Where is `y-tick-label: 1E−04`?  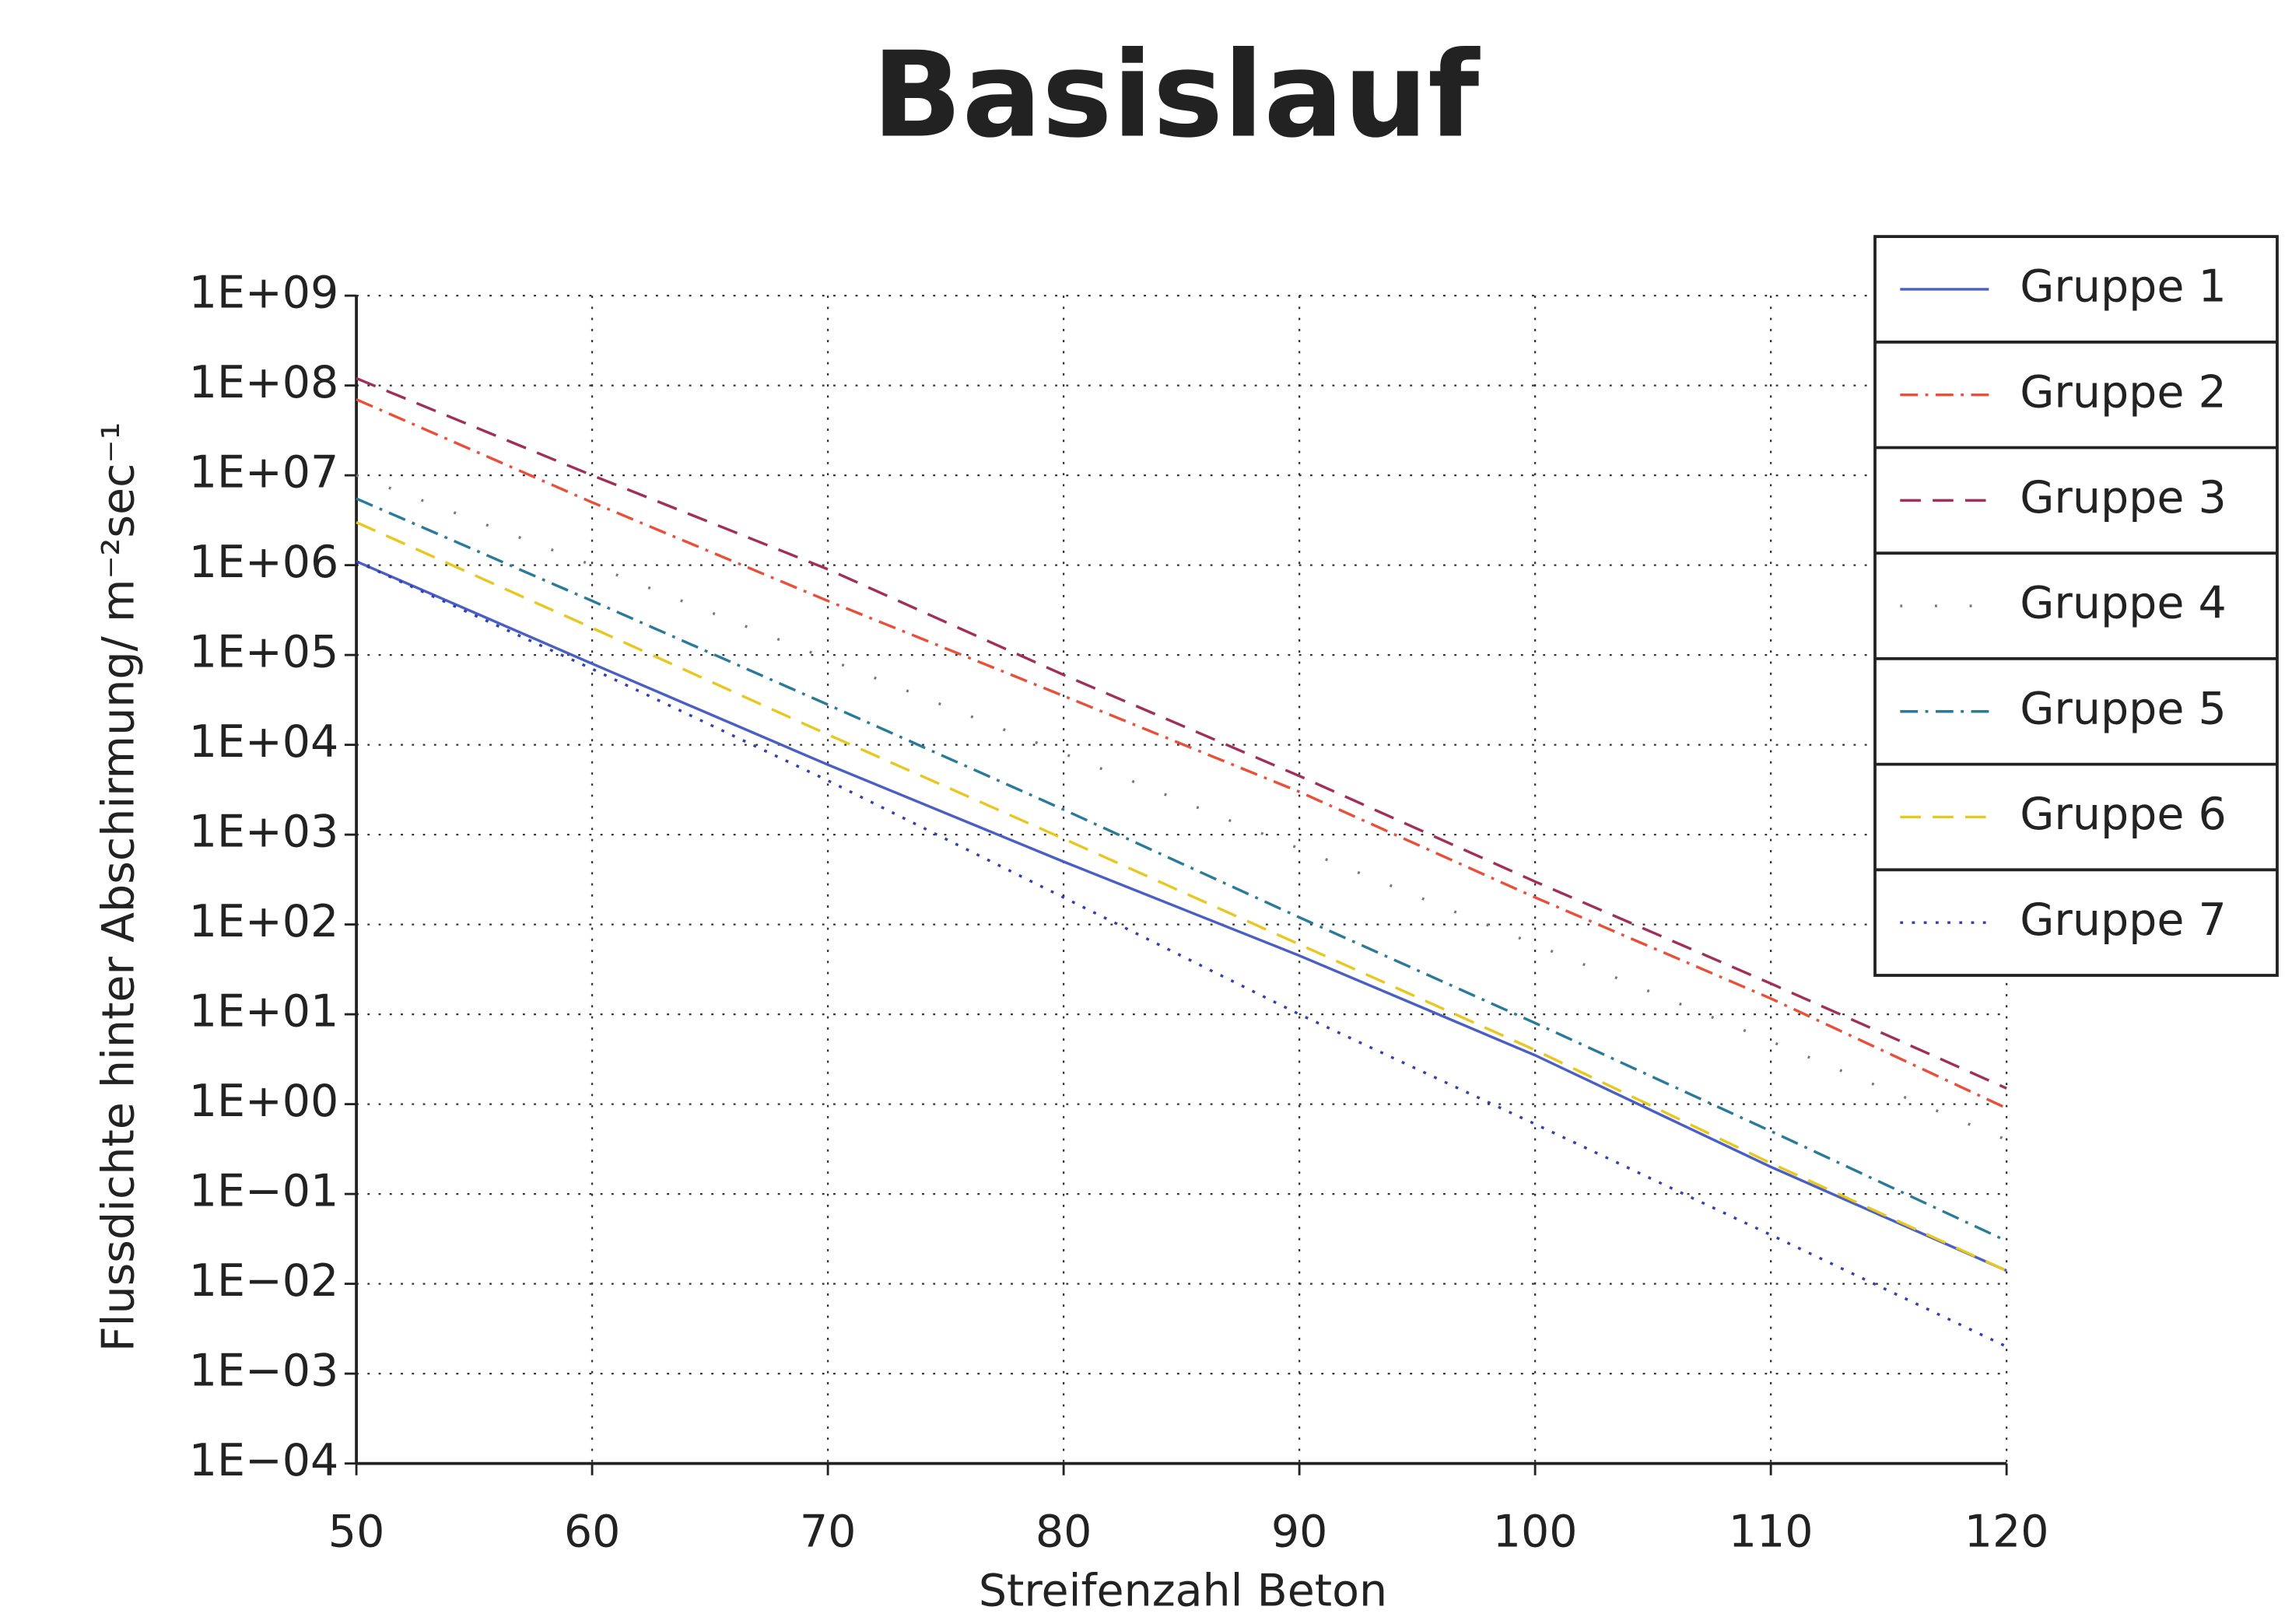 y-tick-label: 1E−04 is located at coordinates (264, 1461).